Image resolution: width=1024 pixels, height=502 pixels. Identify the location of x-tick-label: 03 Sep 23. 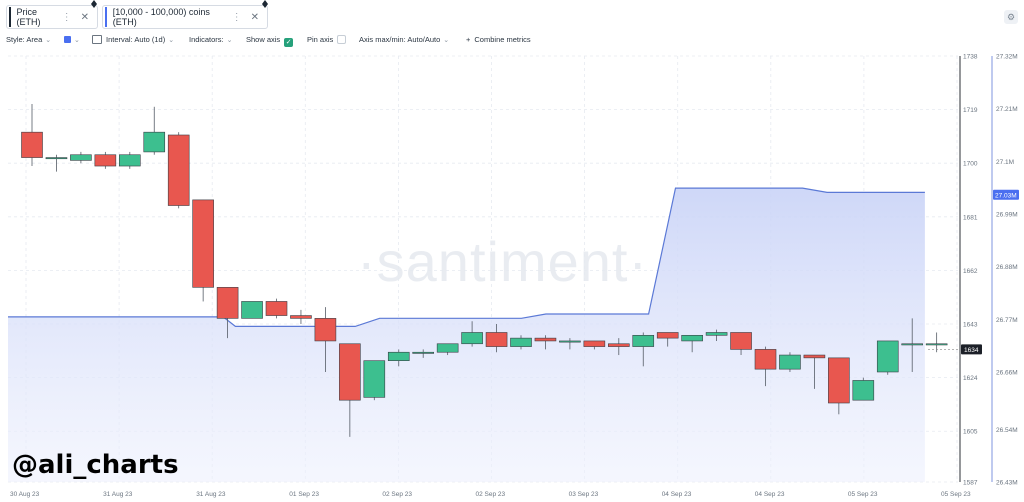
(584, 494).